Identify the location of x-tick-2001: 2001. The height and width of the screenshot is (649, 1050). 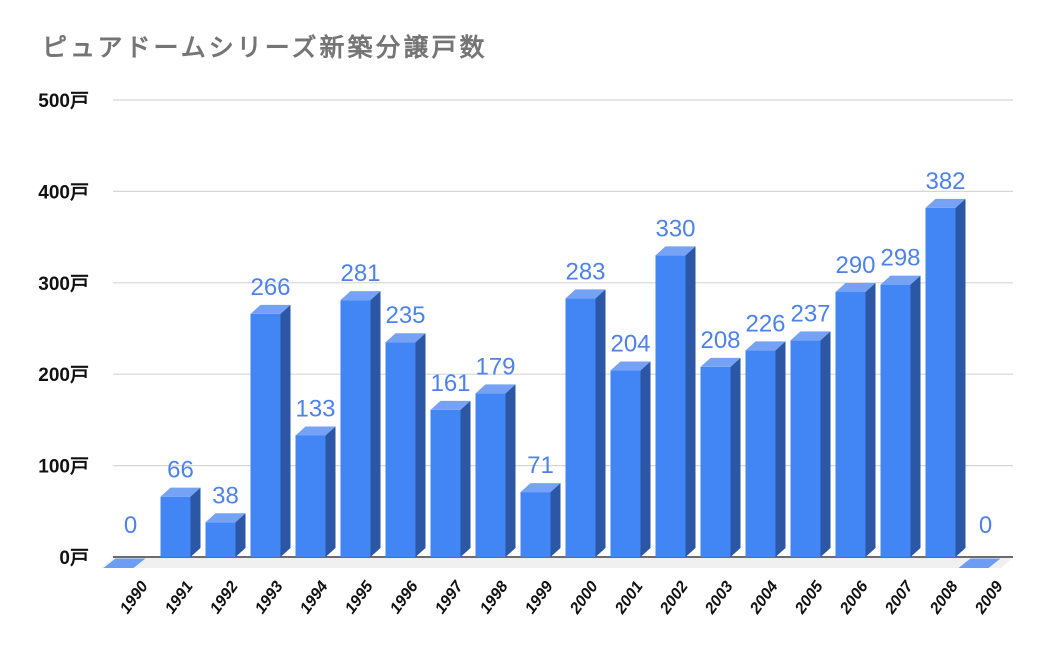
(628, 598).